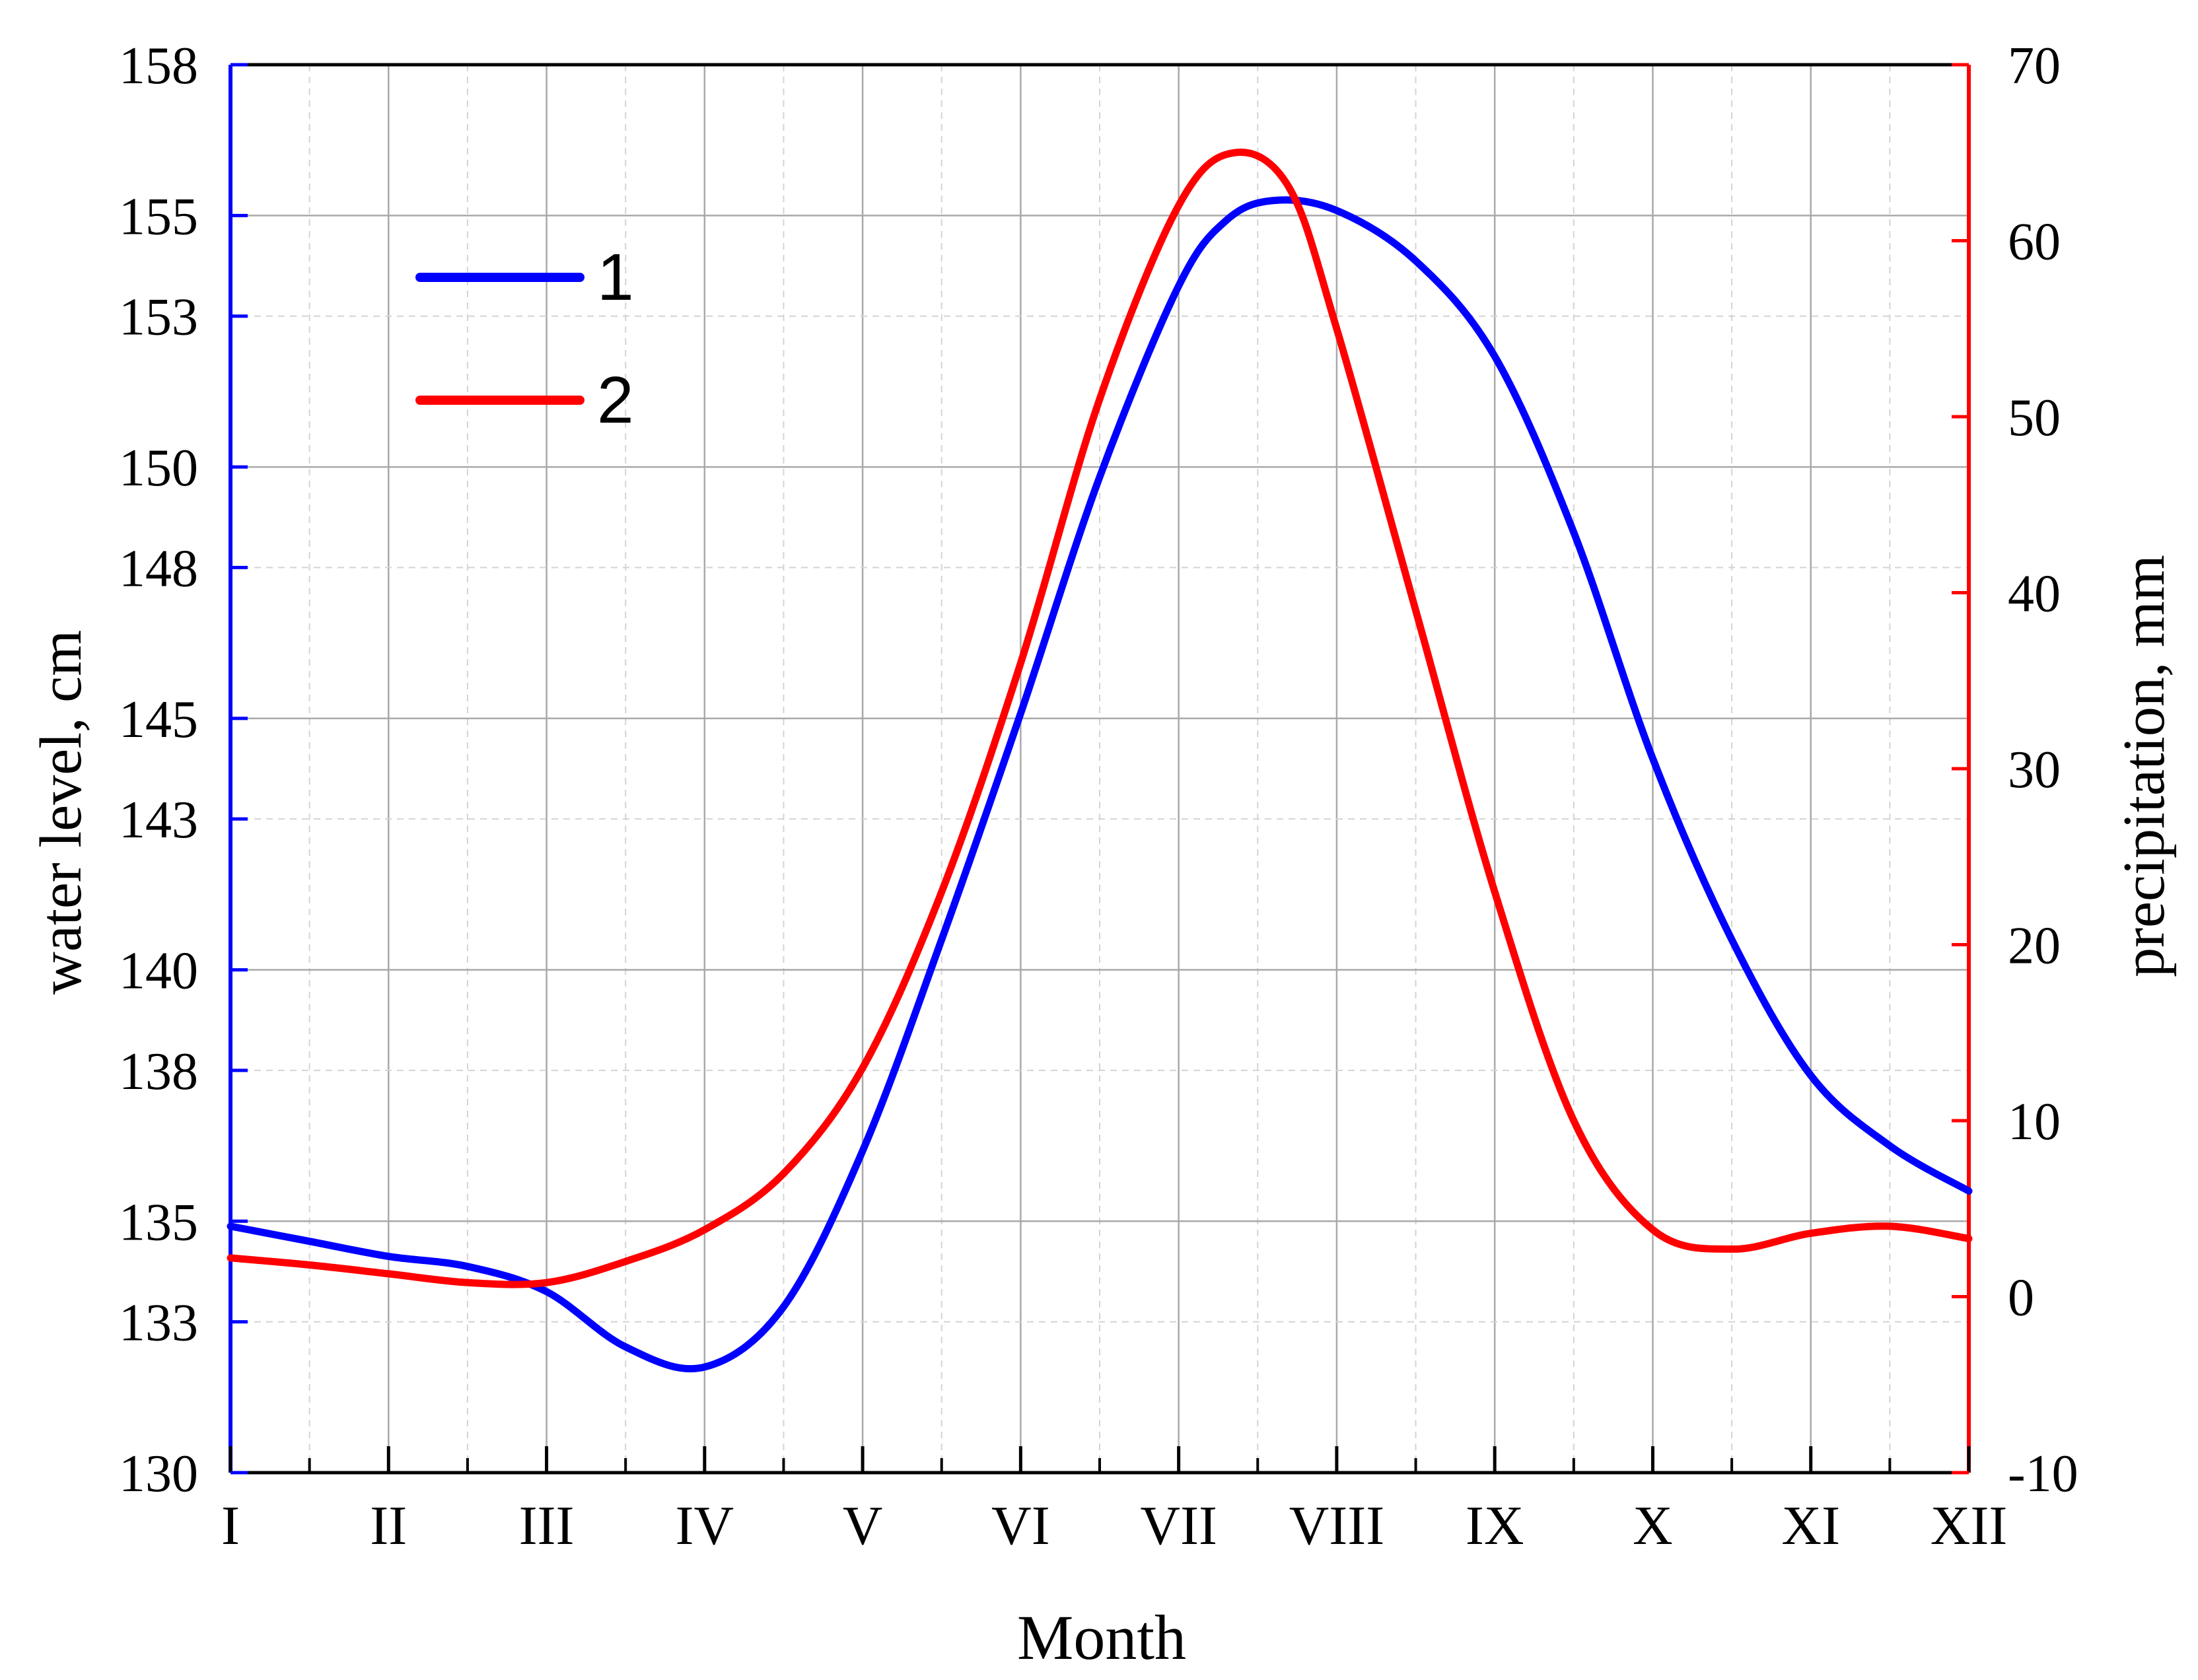 The height and width of the screenshot is (1680, 2198). What do you see at coordinates (158, 820) in the screenshot?
I see `left-y-tick-label: 143` at bounding box center [158, 820].